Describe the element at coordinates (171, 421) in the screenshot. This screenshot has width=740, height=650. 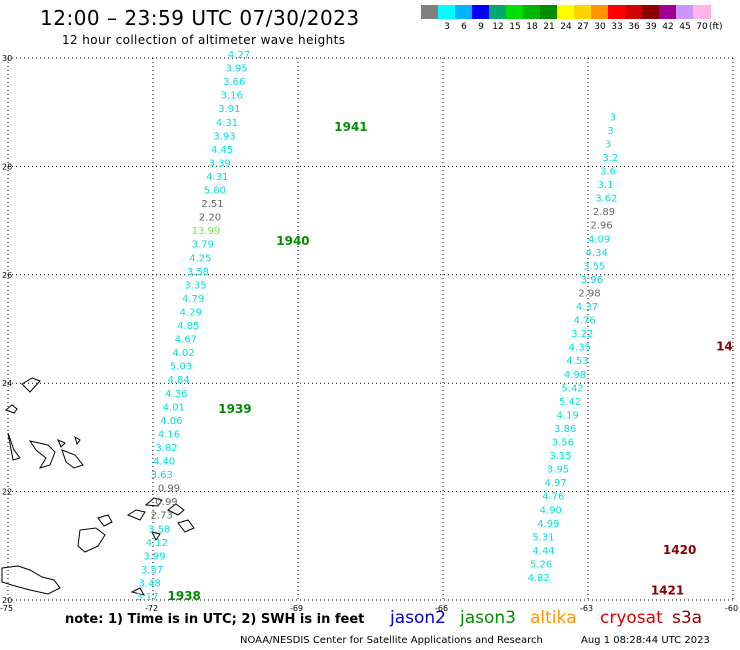
I see `wave-height-value: 4.06` at that location.